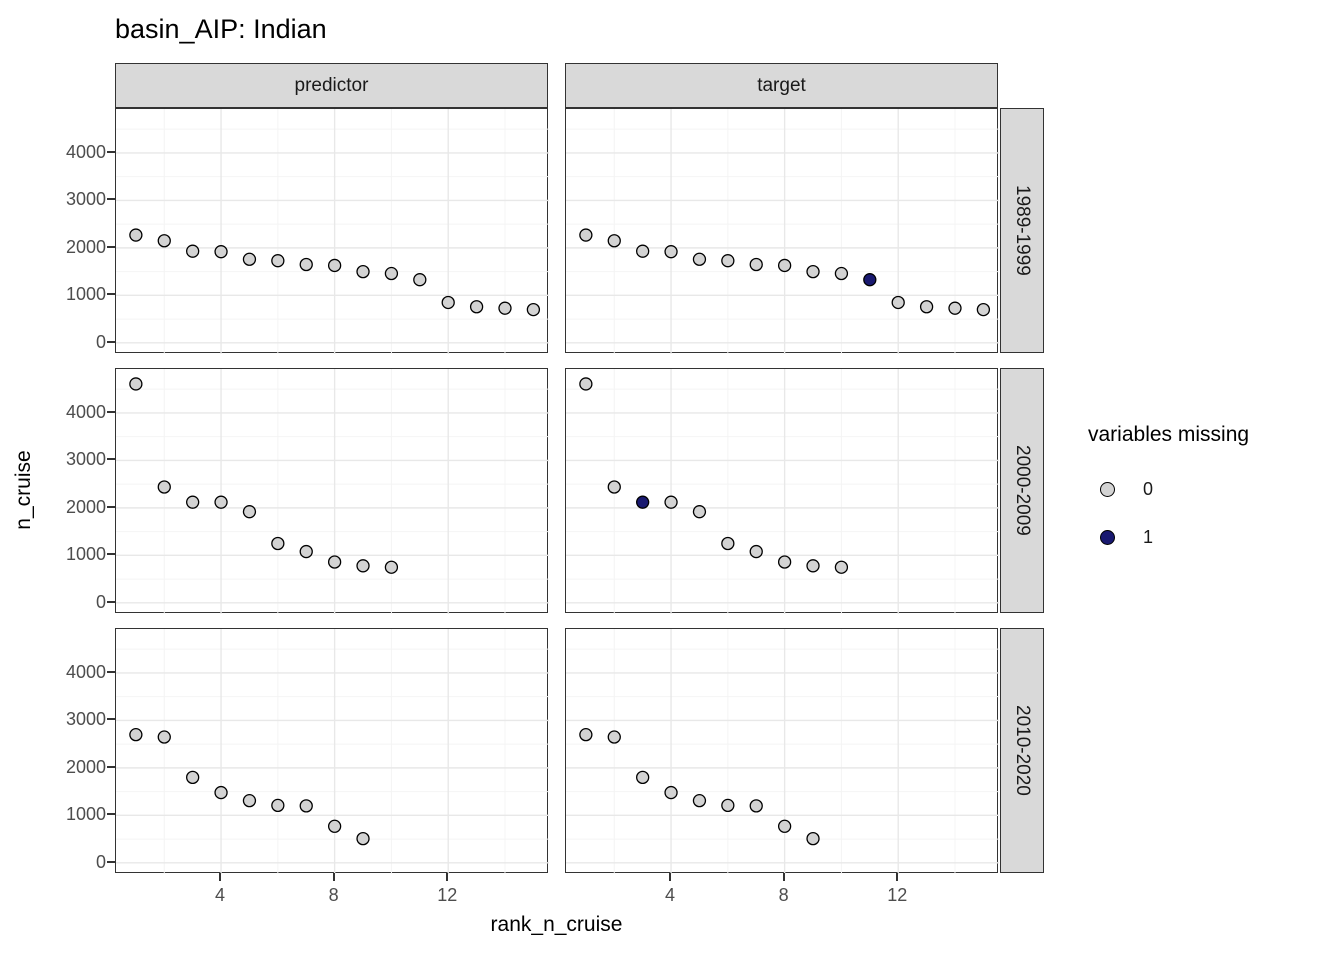 This screenshot has width=1344, height=960. I want to click on panel-predictor-2010-2020, so click(332, 751).